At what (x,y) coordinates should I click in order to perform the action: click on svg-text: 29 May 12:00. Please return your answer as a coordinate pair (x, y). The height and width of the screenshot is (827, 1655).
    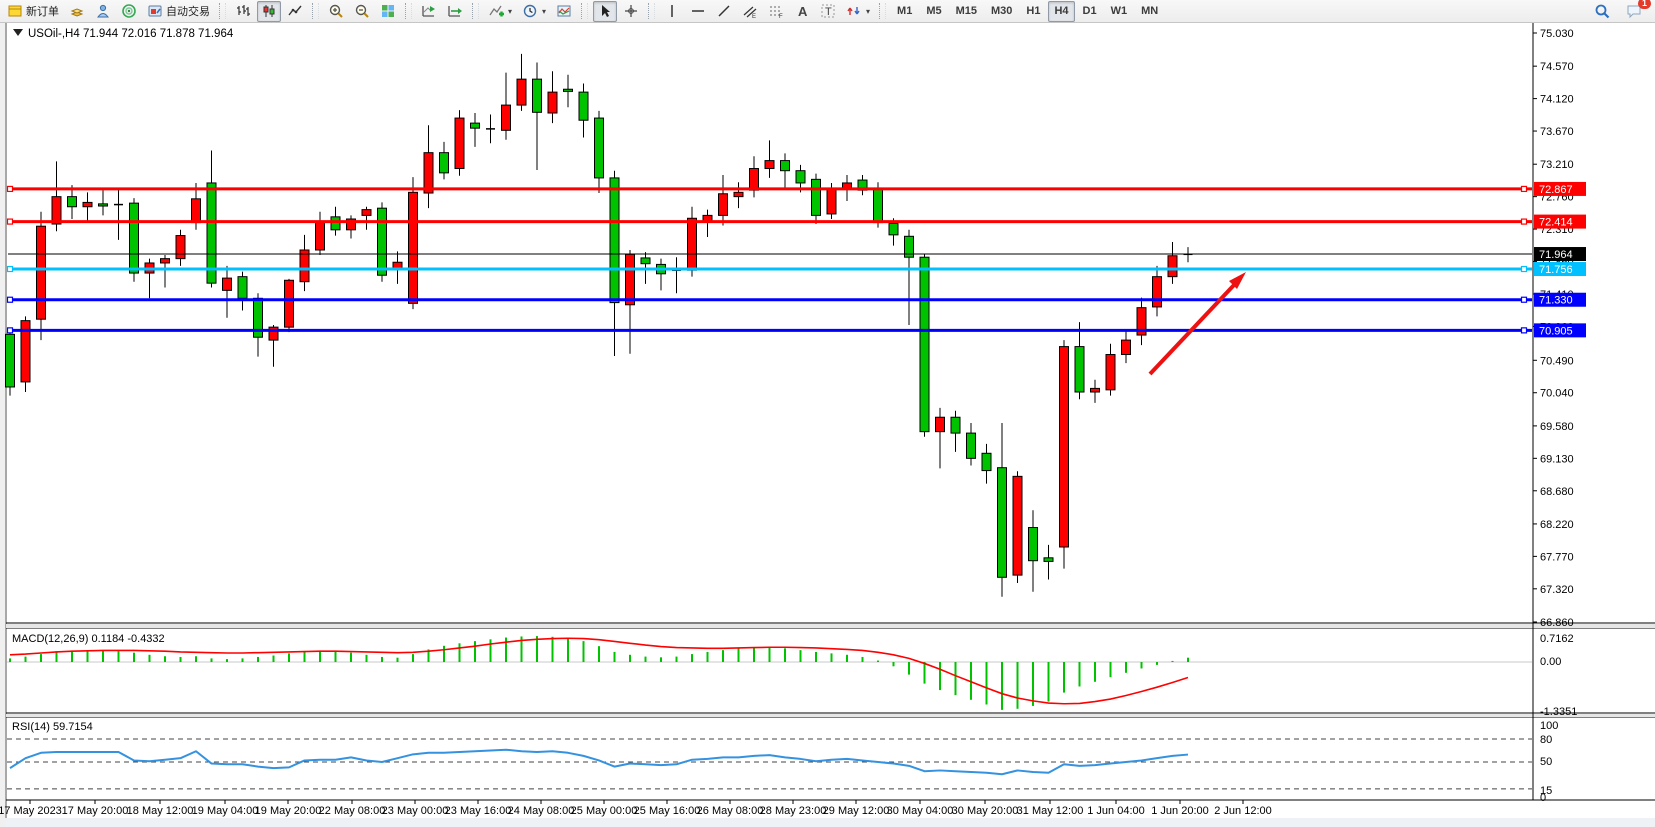
    Looking at the image, I should click on (856, 811).